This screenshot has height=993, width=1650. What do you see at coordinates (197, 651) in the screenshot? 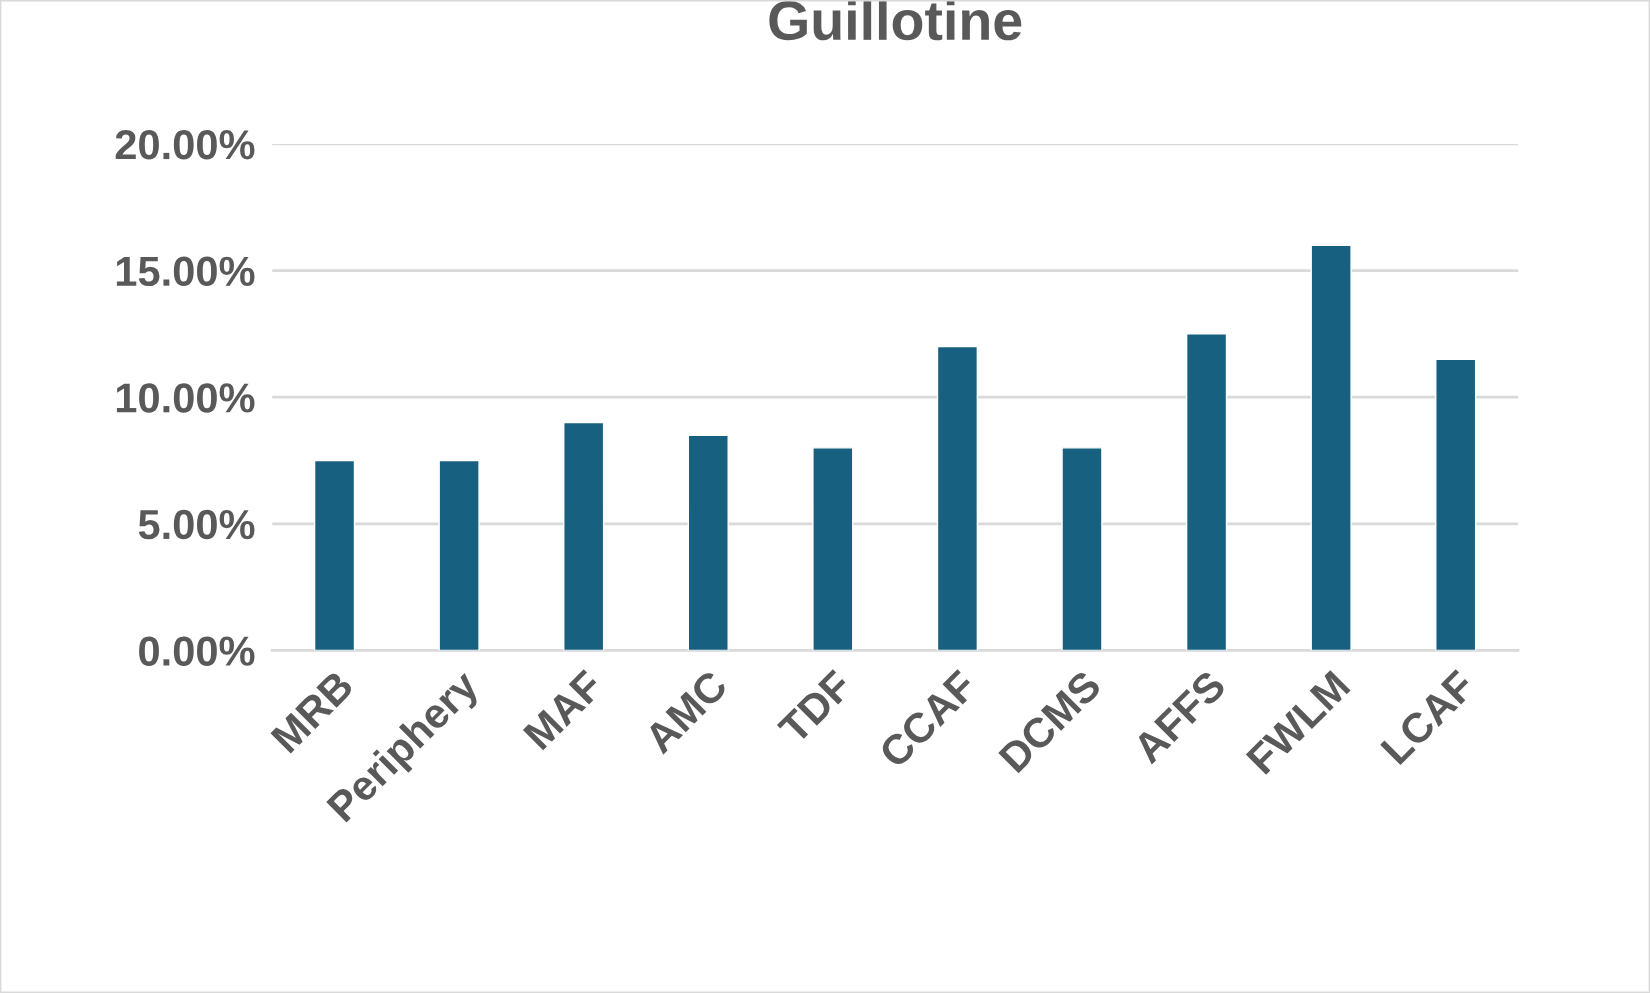
I see `y-tick-label: 0.00%` at bounding box center [197, 651].